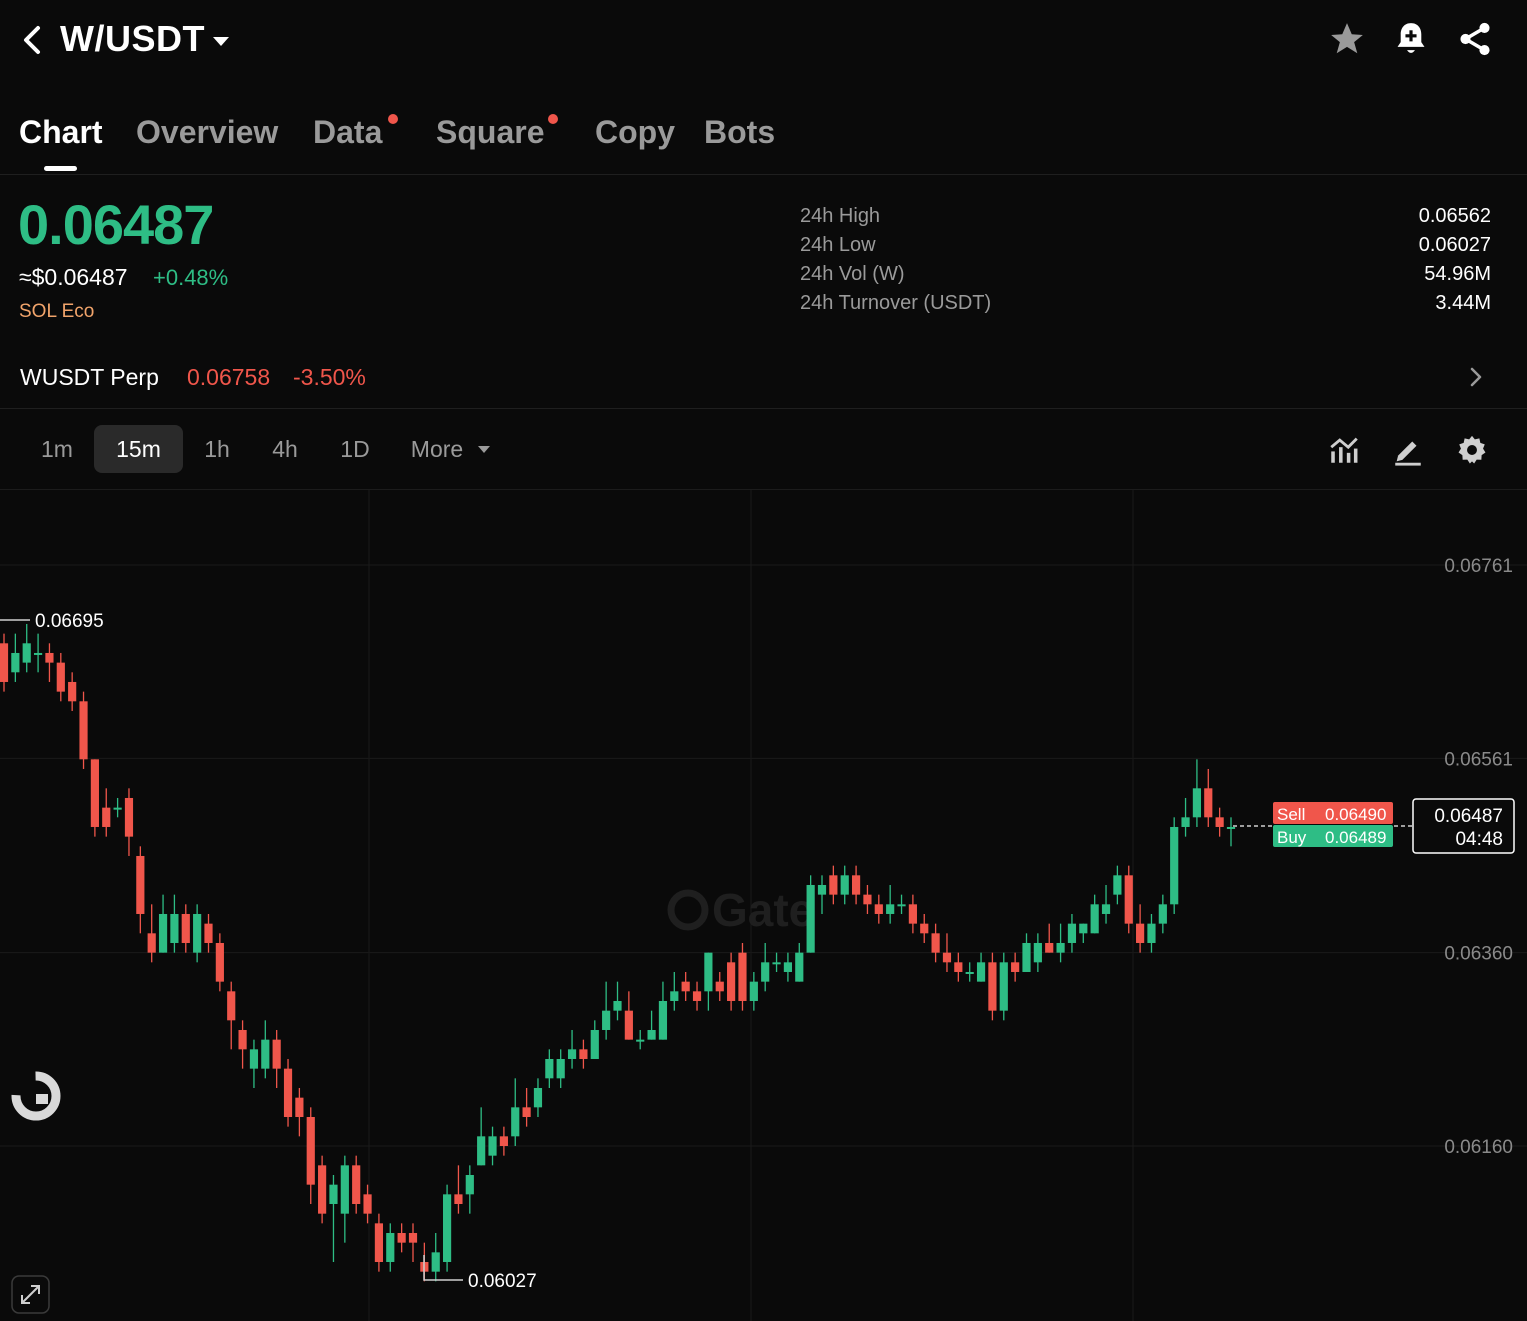 The height and width of the screenshot is (1321, 1527). Describe the element at coordinates (60, 168) in the screenshot. I see `active-tab-indicator` at that location.